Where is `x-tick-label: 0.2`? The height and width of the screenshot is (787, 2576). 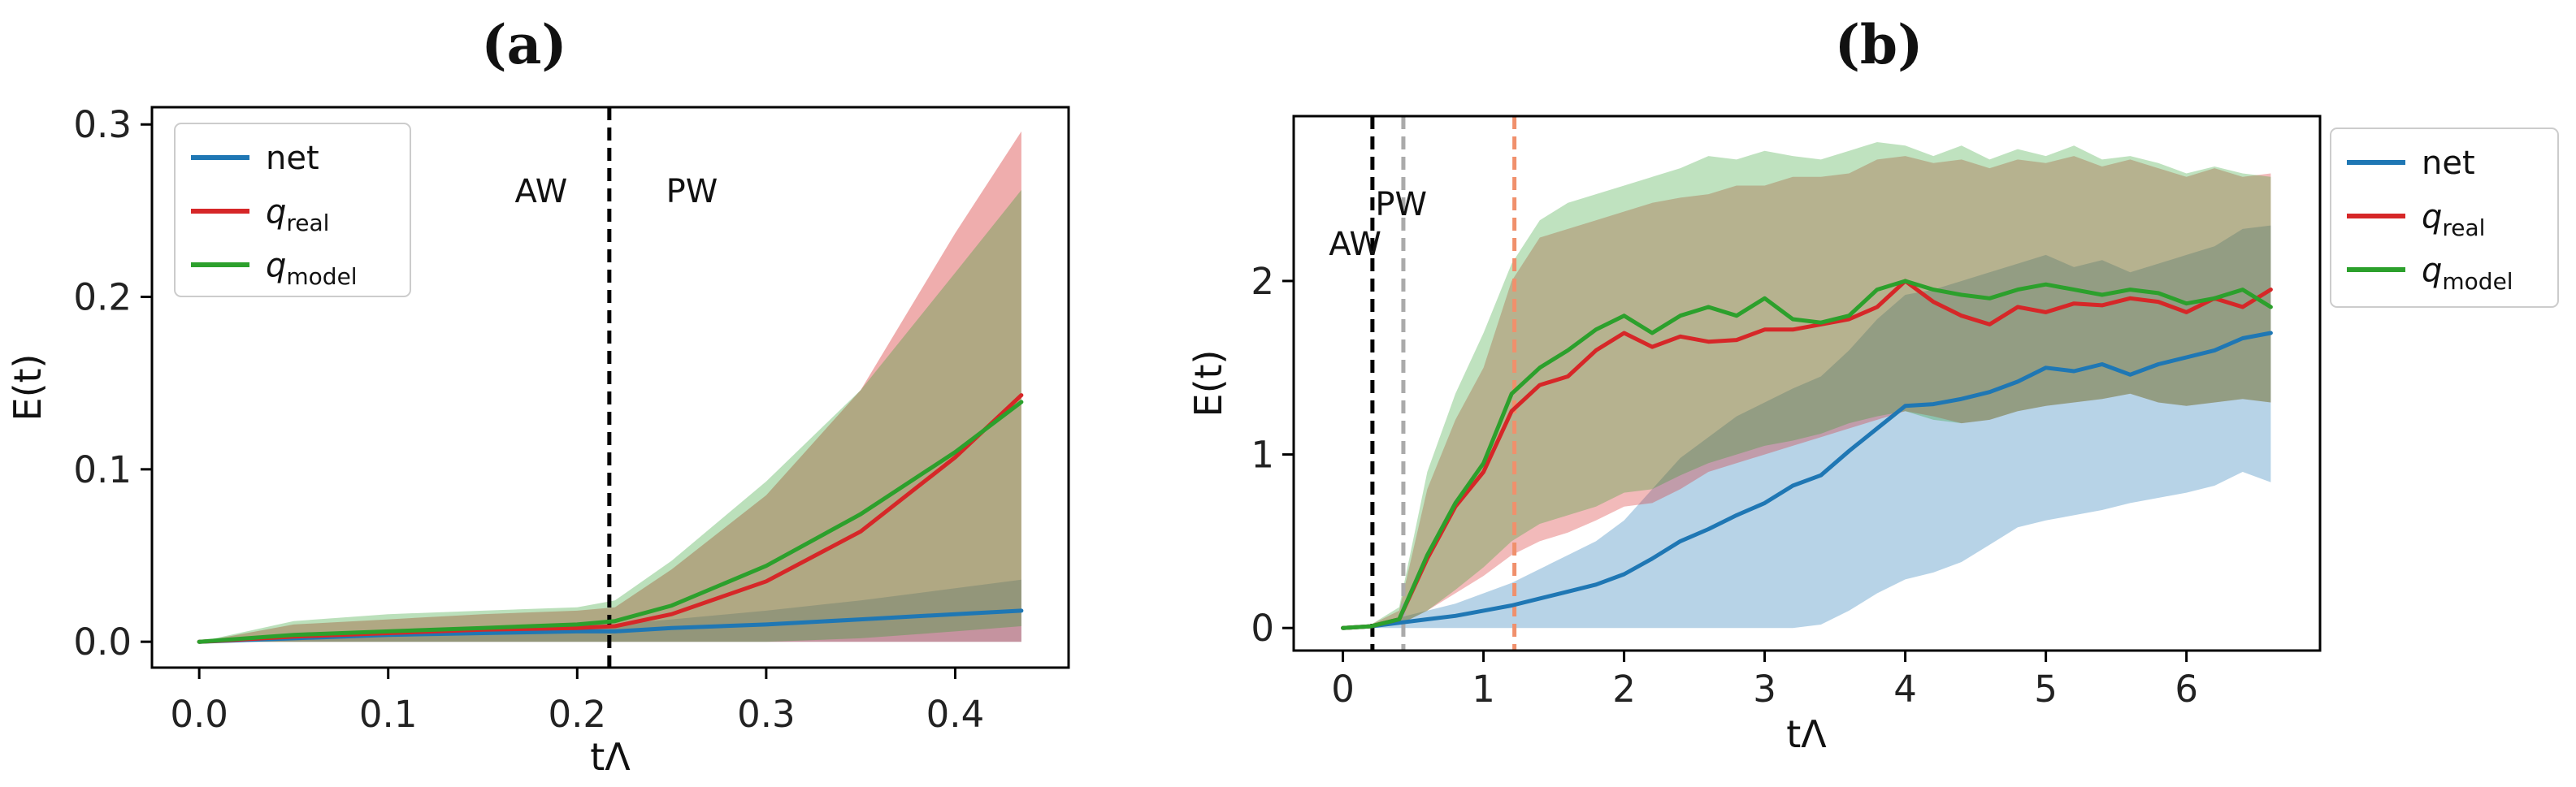
x-tick-label: 0.2 is located at coordinates (578, 714).